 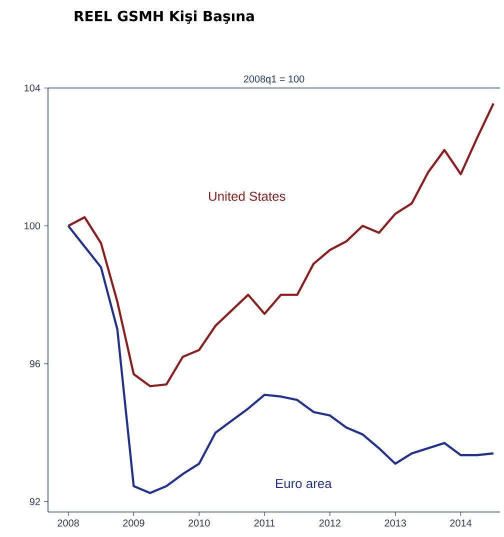 I want to click on y-tick-label: 92, so click(x=35, y=502).